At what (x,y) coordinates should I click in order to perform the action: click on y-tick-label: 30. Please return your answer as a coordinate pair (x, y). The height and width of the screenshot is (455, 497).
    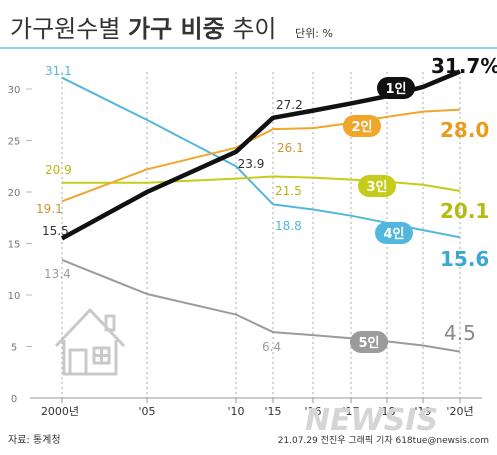
    Looking at the image, I should click on (14, 90).